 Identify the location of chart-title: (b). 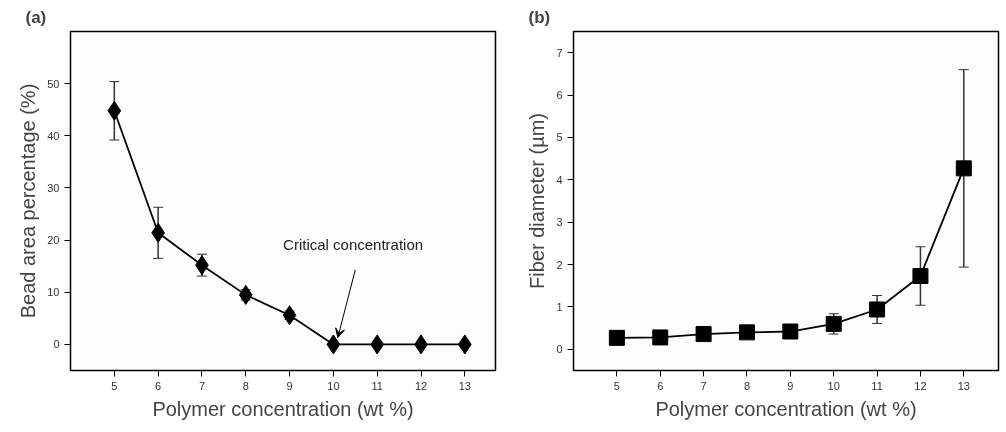
(539, 17).